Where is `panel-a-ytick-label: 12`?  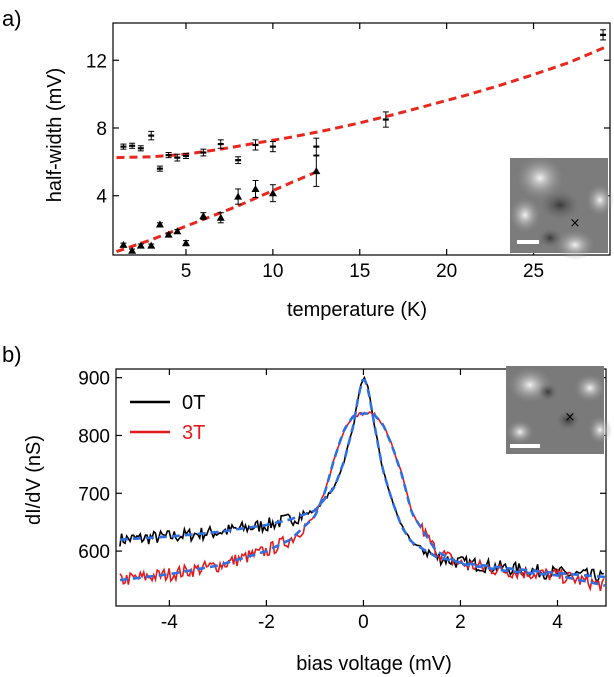
panel-a-ytick-label: 12 is located at coordinates (96, 61).